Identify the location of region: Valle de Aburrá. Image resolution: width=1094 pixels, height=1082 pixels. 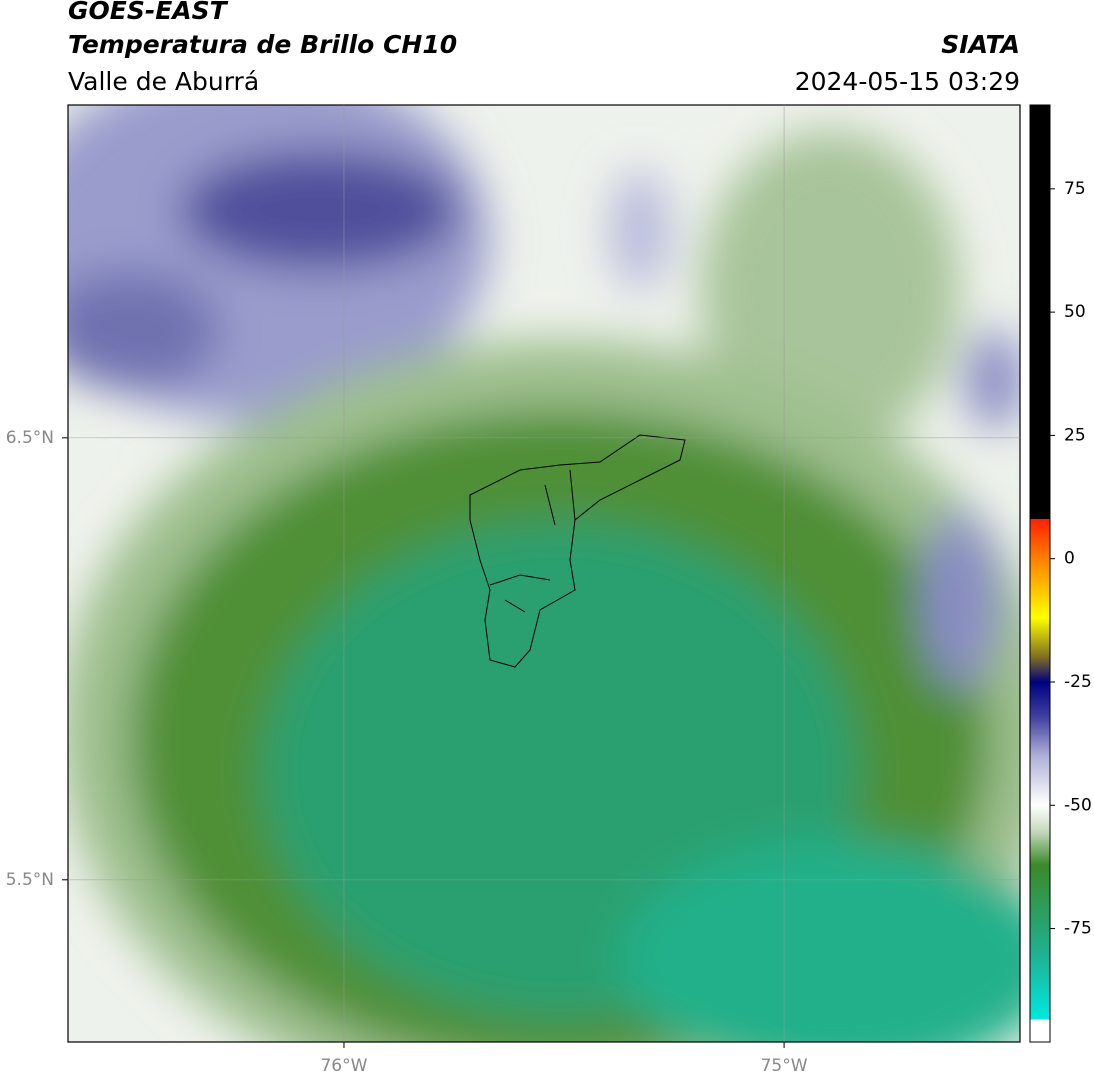
(163, 81).